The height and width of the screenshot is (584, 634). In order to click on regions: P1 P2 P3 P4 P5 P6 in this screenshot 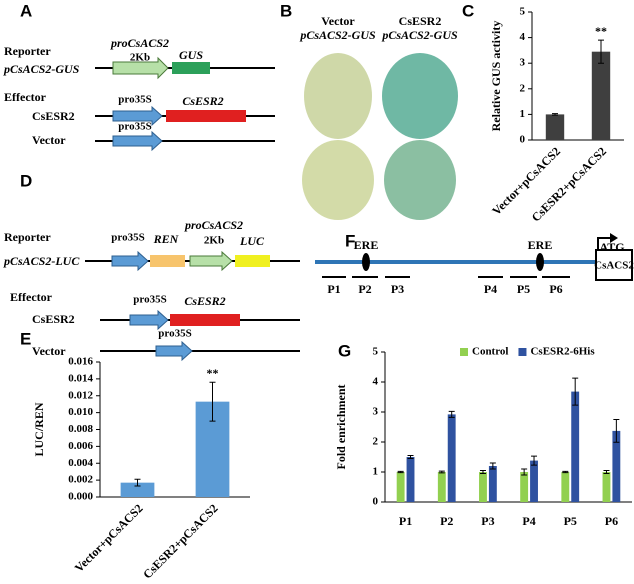, I will do `click(446, 286)`.